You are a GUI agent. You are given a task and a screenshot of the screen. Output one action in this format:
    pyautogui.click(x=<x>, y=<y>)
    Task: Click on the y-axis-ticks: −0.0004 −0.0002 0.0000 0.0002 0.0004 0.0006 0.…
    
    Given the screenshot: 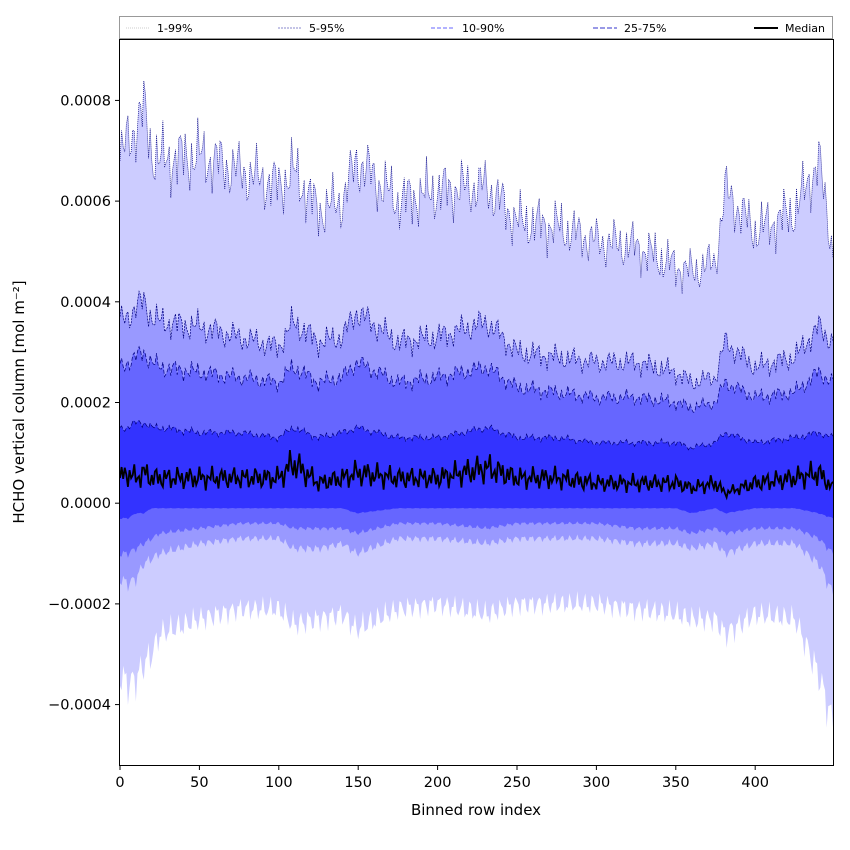 What is the action you would take?
    pyautogui.click(x=84, y=403)
    